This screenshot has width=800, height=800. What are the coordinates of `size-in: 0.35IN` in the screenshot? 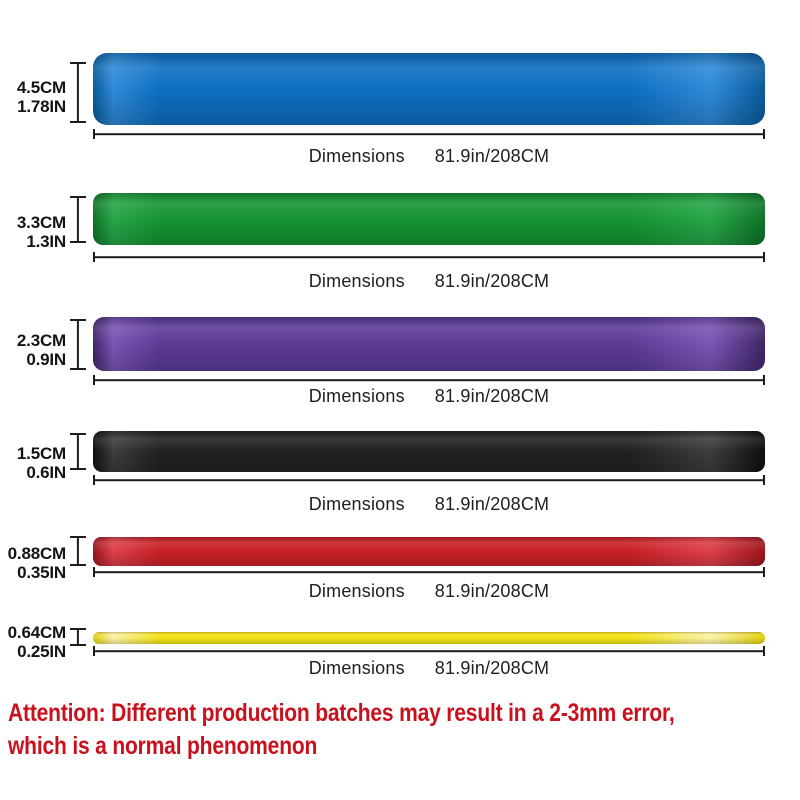 It's located at (41, 572).